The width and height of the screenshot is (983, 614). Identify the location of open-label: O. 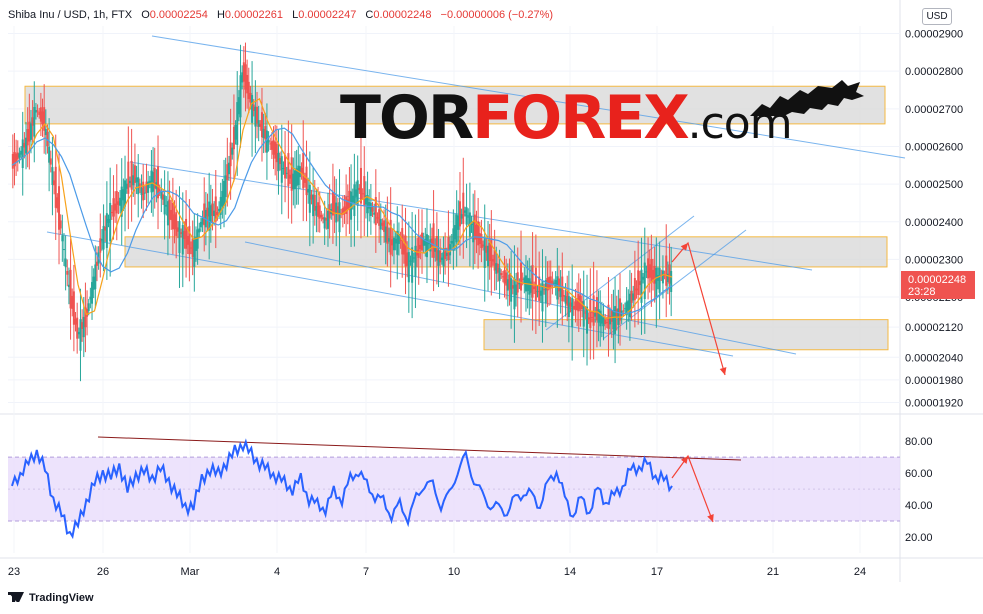
(145, 15).